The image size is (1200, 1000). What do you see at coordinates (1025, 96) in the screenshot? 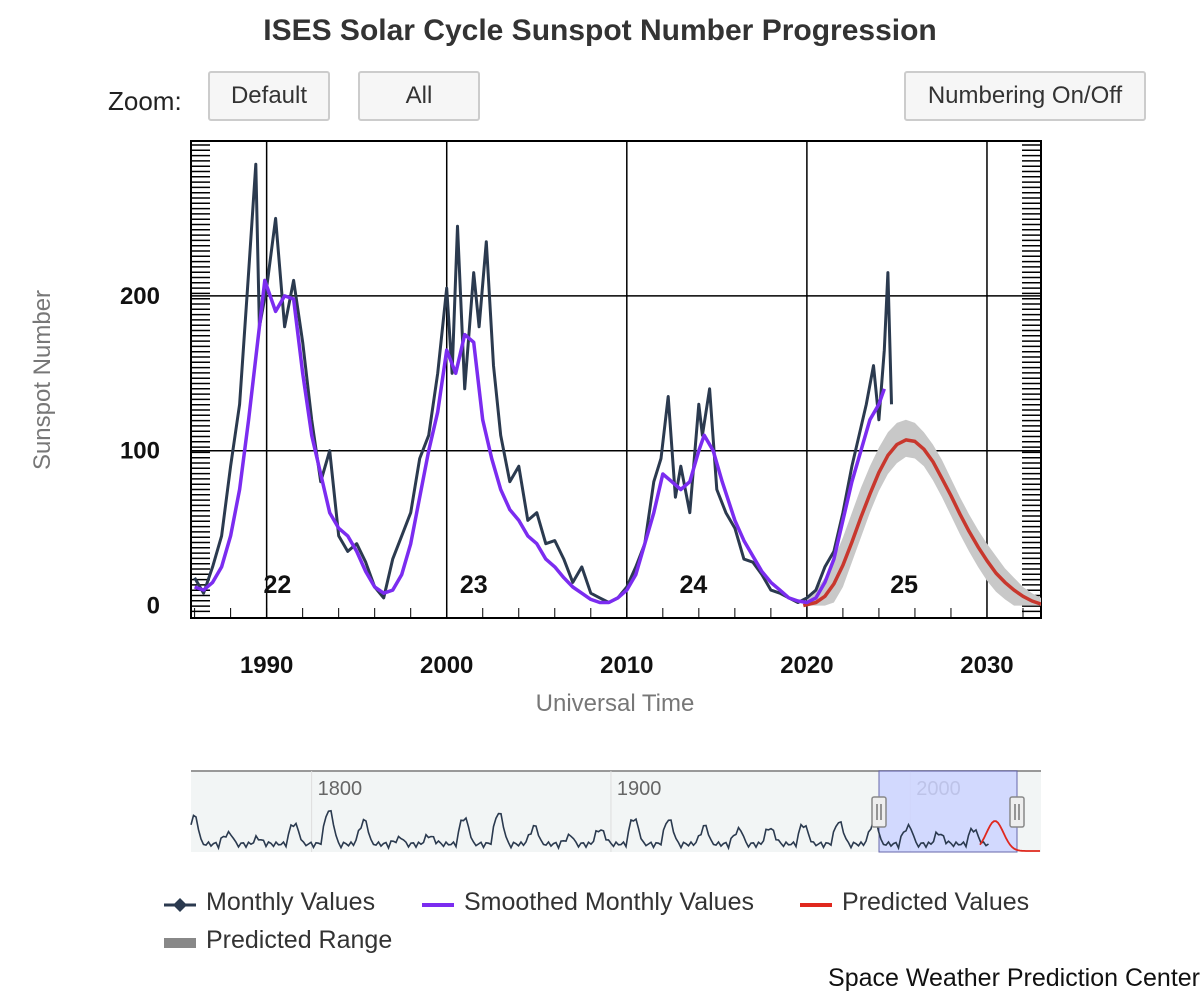
I see `numbering-toggle-button: Numbering On/Off` at bounding box center [1025, 96].